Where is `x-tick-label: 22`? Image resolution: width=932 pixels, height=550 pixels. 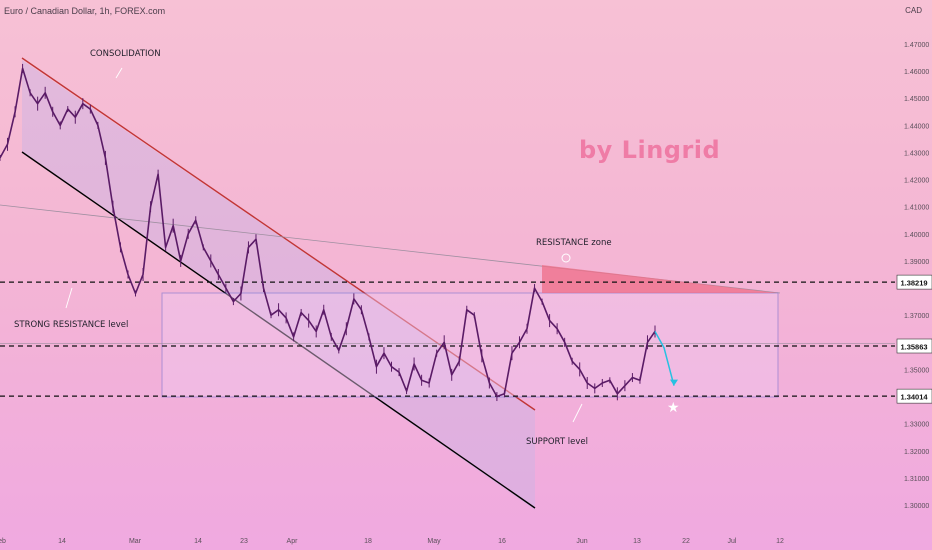 x-tick-label: 22 is located at coordinates (686, 541).